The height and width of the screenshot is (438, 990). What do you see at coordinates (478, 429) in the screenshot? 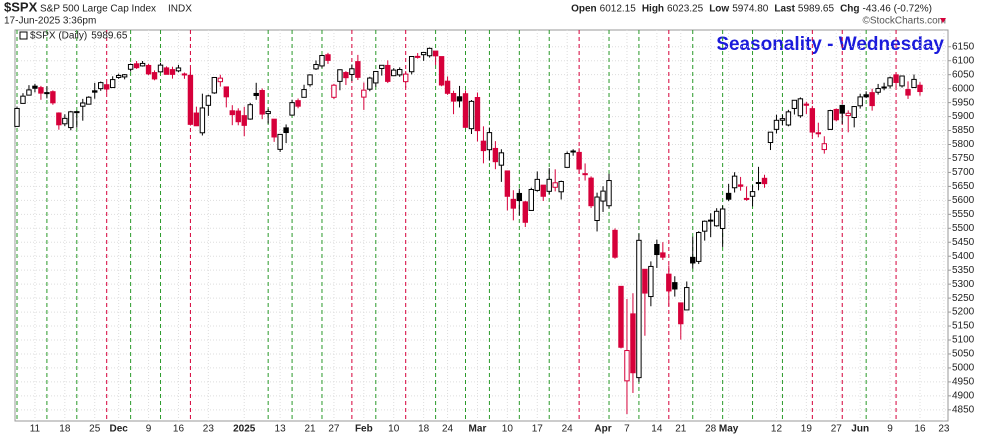
I see `x-tick-label: Mar` at bounding box center [478, 429].